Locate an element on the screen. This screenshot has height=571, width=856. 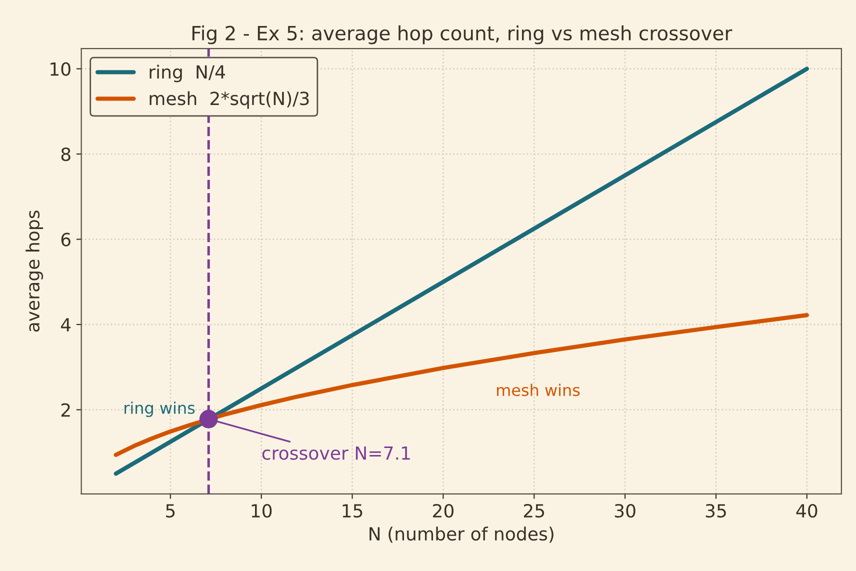
legend-label: mesh 2*sqrt(N)/3 is located at coordinates (229, 100).